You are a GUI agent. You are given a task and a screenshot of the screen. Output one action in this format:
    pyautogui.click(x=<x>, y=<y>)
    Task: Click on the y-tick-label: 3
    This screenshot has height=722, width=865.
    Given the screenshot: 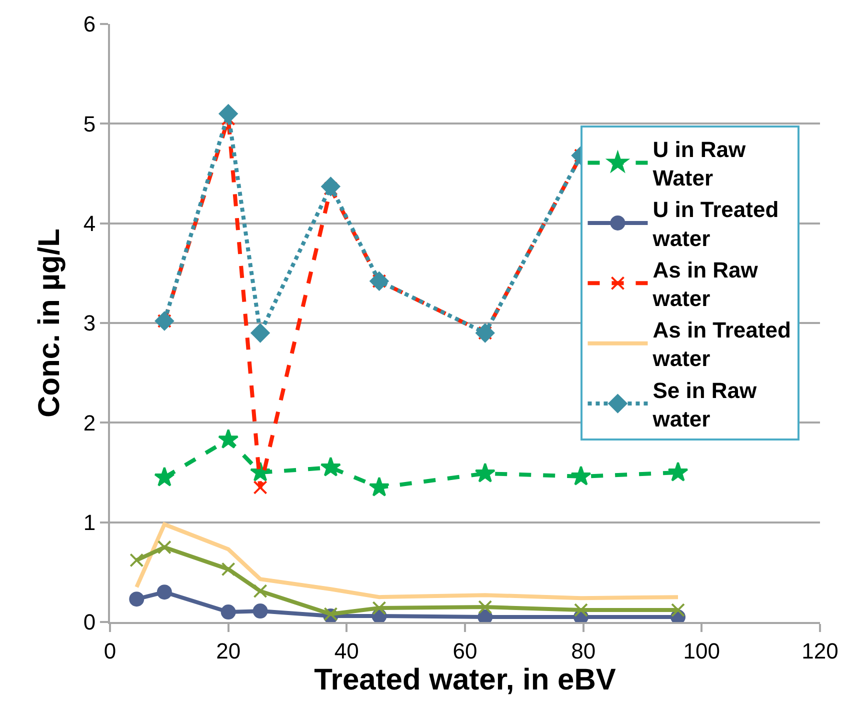 What is the action you would take?
    pyautogui.click(x=89, y=323)
    